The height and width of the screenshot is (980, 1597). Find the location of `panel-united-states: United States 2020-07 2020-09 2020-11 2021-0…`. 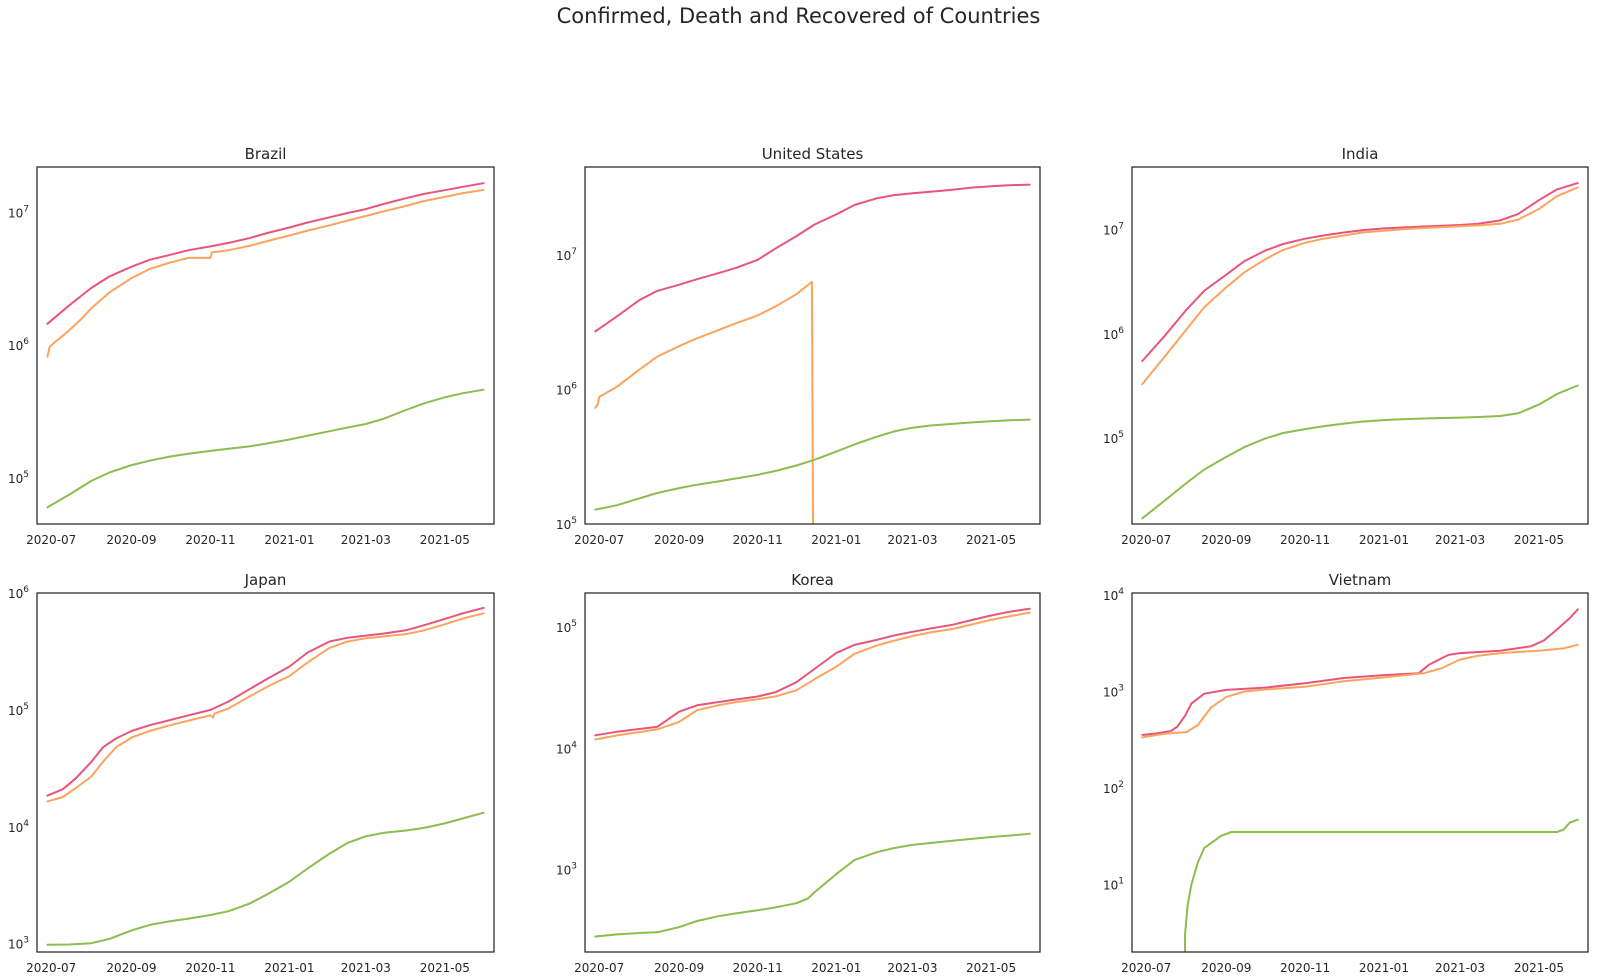

panel-united-states: United States 2020-07 2020-09 2020-11 2021-0… is located at coordinates (798, 346).